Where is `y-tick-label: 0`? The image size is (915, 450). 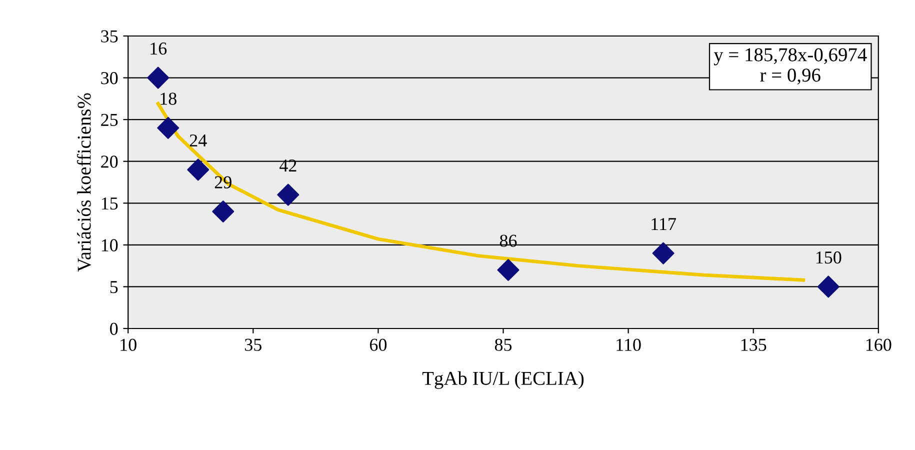 y-tick-label: 0 is located at coordinates (114, 328).